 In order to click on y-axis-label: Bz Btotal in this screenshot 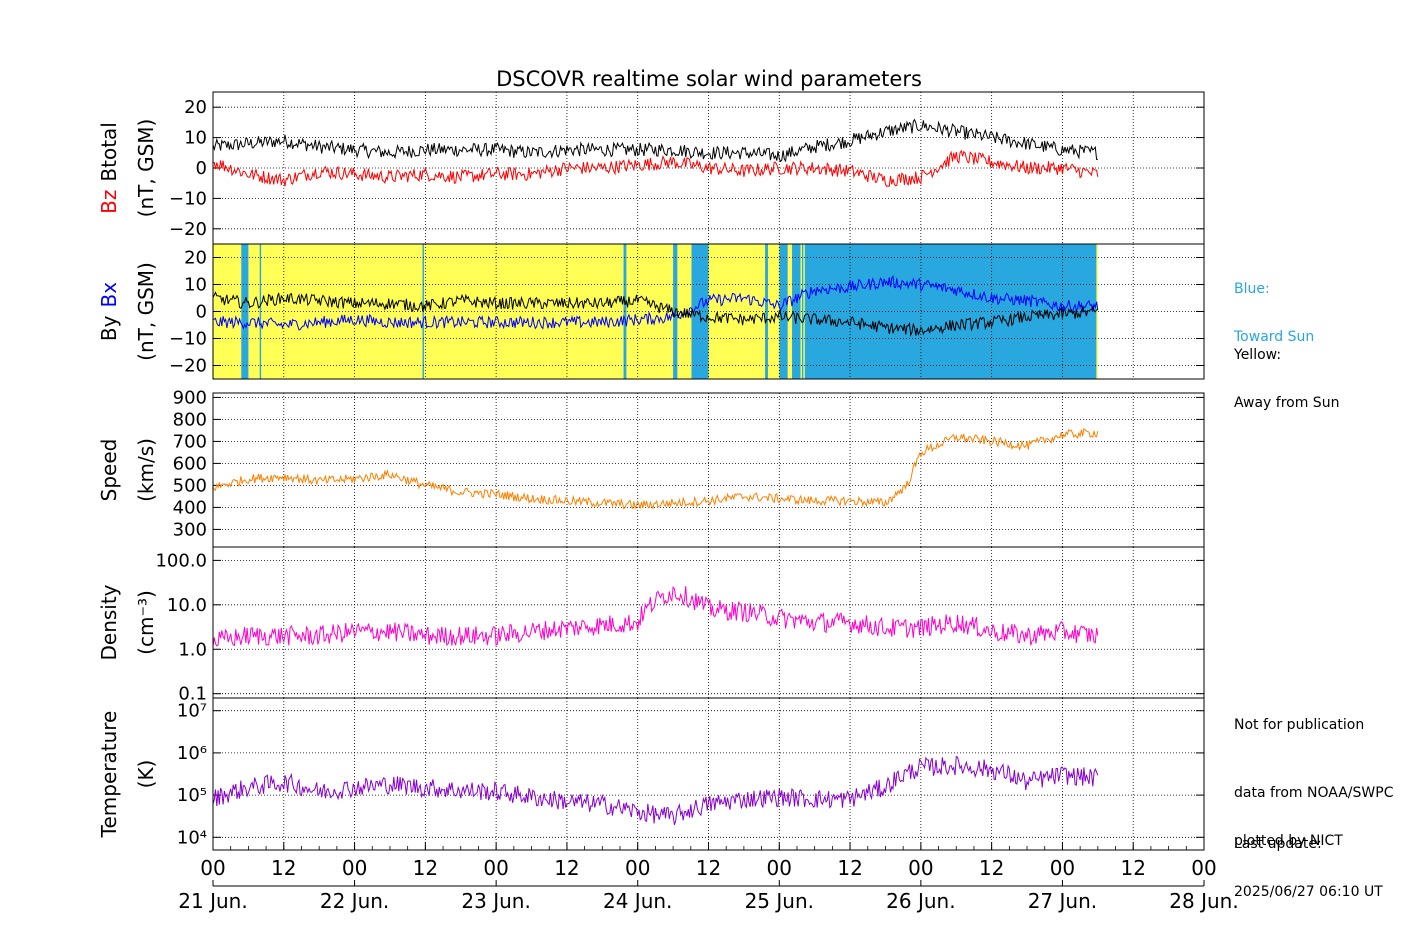, I will do `click(109, 168)`.